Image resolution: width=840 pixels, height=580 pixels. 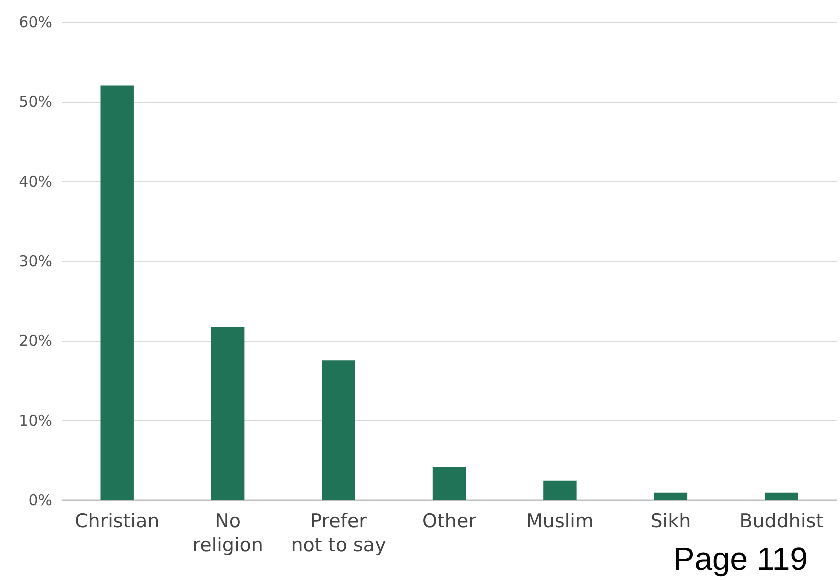 I want to click on text: Page 119, so click(x=740, y=559).